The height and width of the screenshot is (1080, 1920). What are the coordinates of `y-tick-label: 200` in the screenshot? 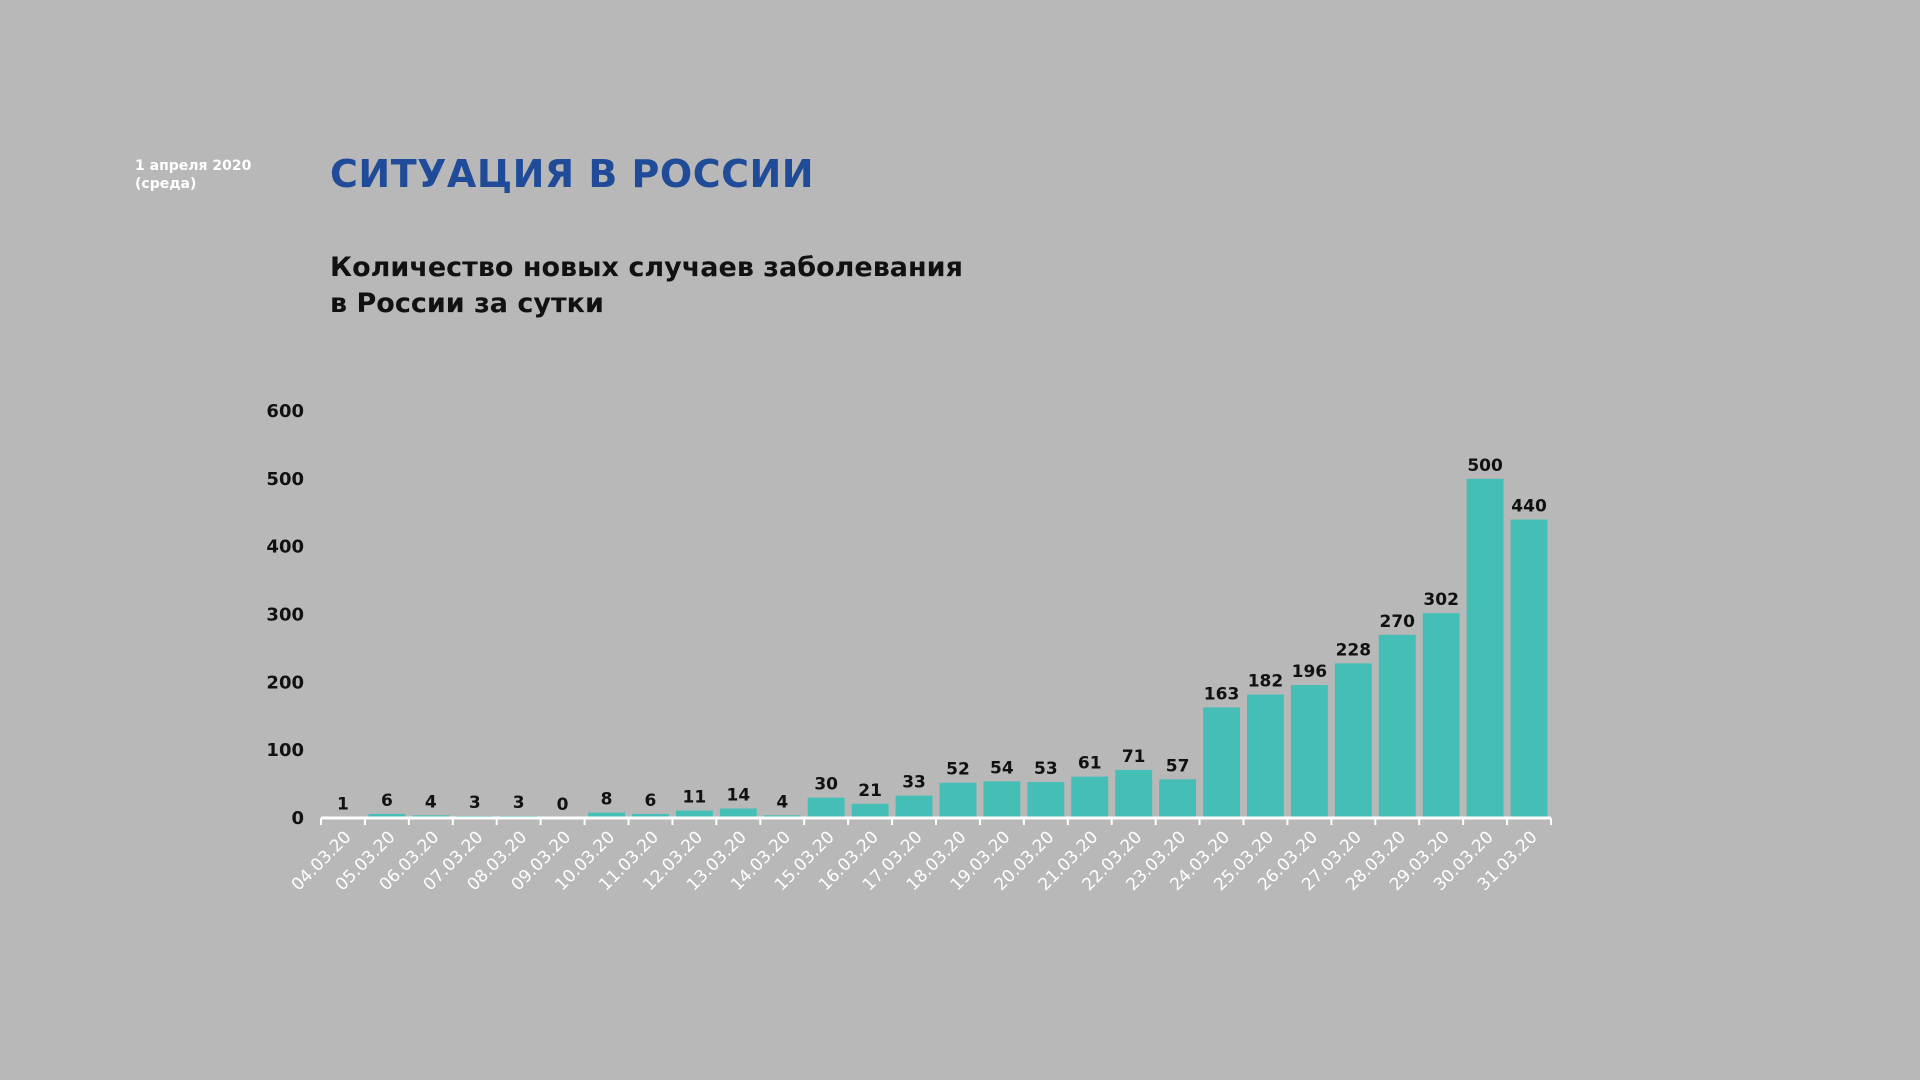 It's located at (285, 682).